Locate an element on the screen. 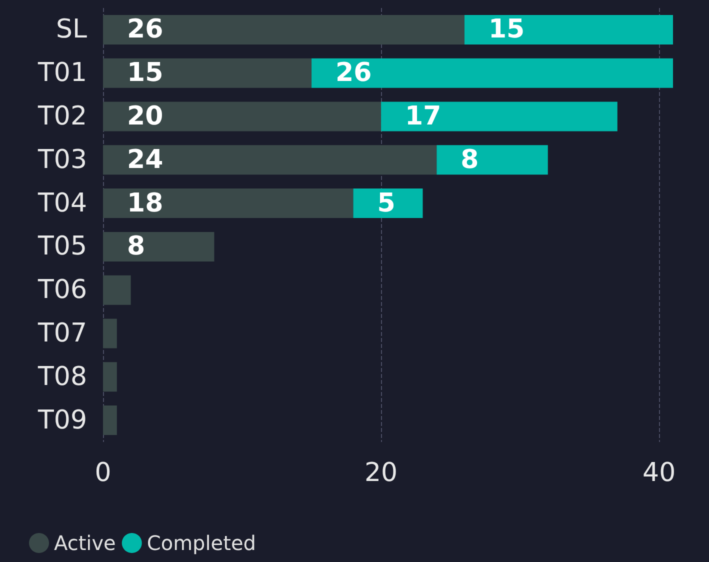 The height and width of the screenshot is (562, 709). y-tick-label: T01 is located at coordinates (62, 73).